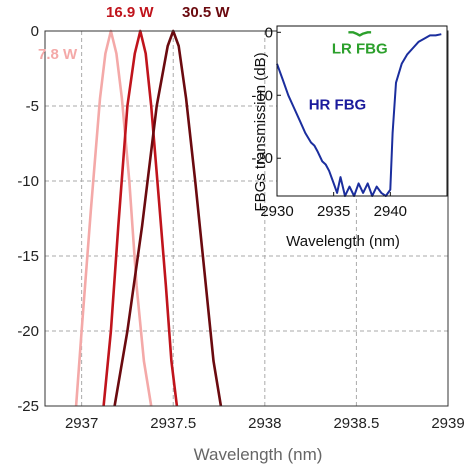 The width and height of the screenshot is (474, 474). Describe the element at coordinates (447, 423) in the screenshot. I see `main-x-tick-label: 2939` at that location.